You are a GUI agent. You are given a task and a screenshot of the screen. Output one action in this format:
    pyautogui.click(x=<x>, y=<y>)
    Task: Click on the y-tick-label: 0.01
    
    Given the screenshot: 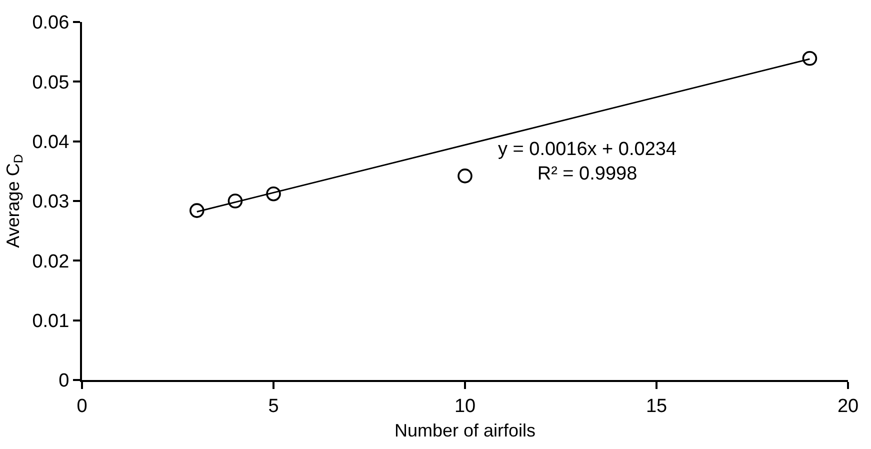 What is the action you would take?
    pyautogui.click(x=51, y=321)
    